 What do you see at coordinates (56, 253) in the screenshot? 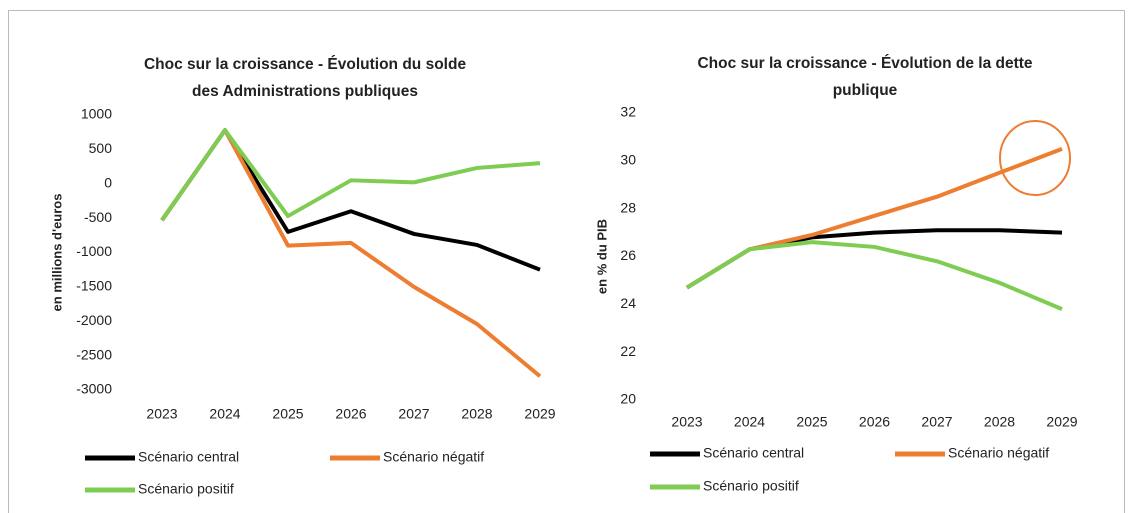
I see `y-axis-label: en millions d'euros` at bounding box center [56, 253].